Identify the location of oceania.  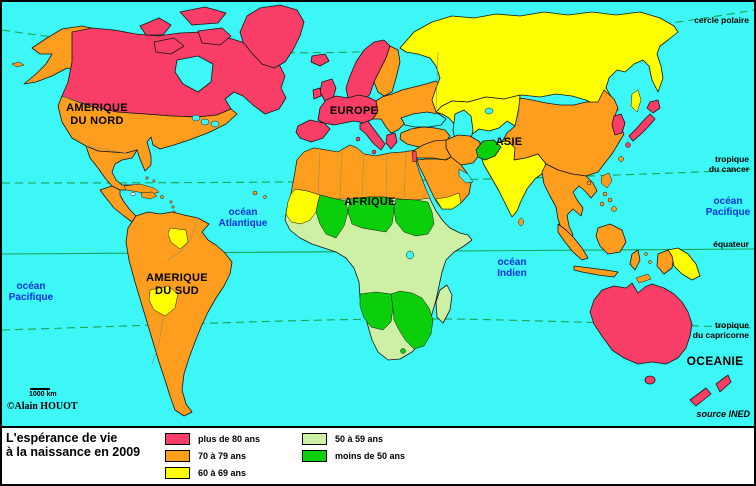
(660, 344).